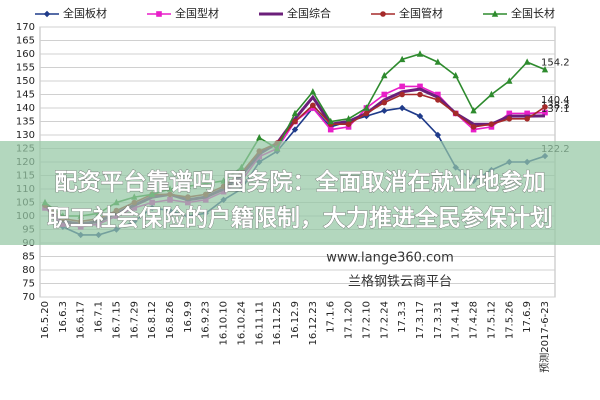 The width and height of the screenshot is (600, 400). What do you see at coordinates (420, 320) in the screenshot?
I see `x-tick-label: 17.3.17` at bounding box center [420, 320].